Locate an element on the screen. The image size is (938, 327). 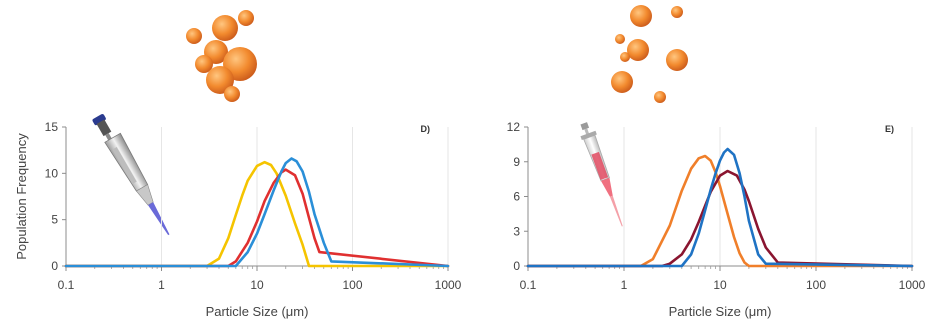
y-tick-label: 10 is located at coordinates (52, 173).